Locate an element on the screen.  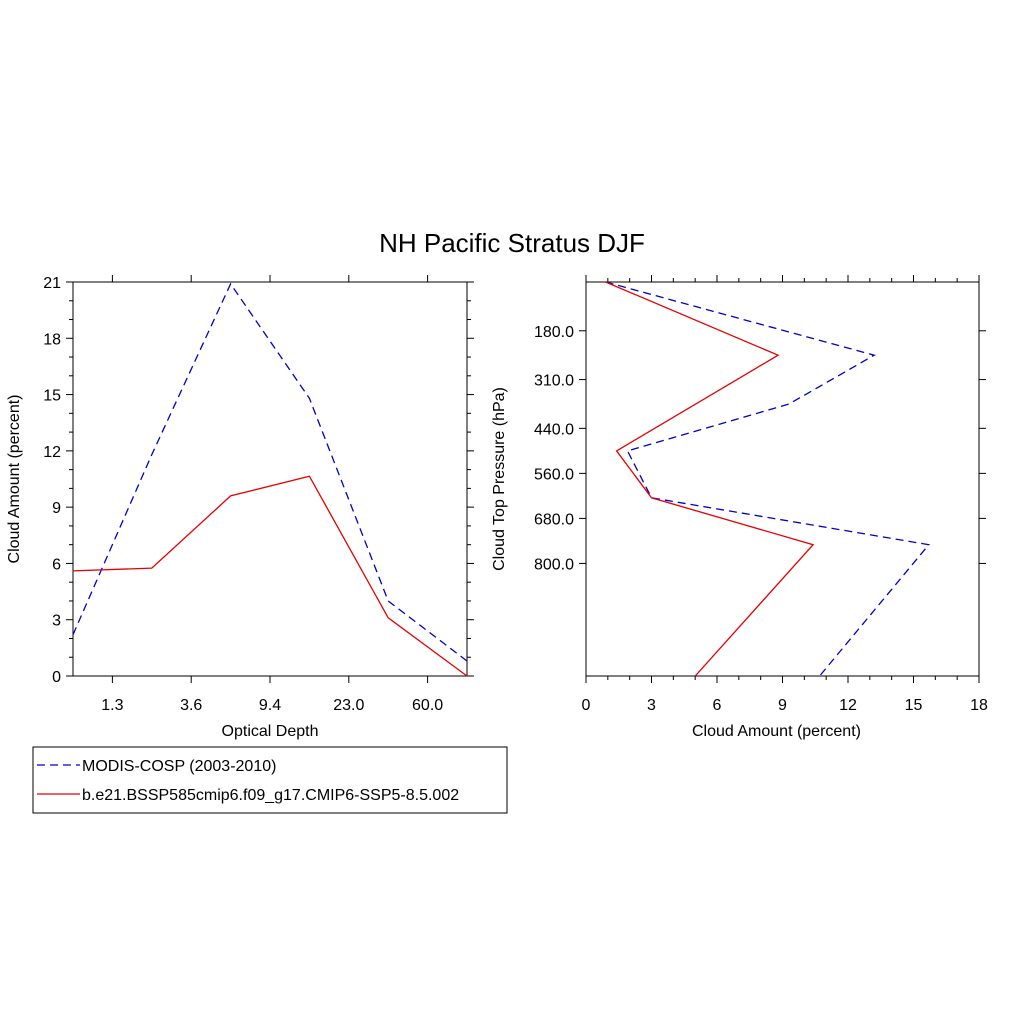
x-axis-label: Optical Depth is located at coordinates (270, 731).